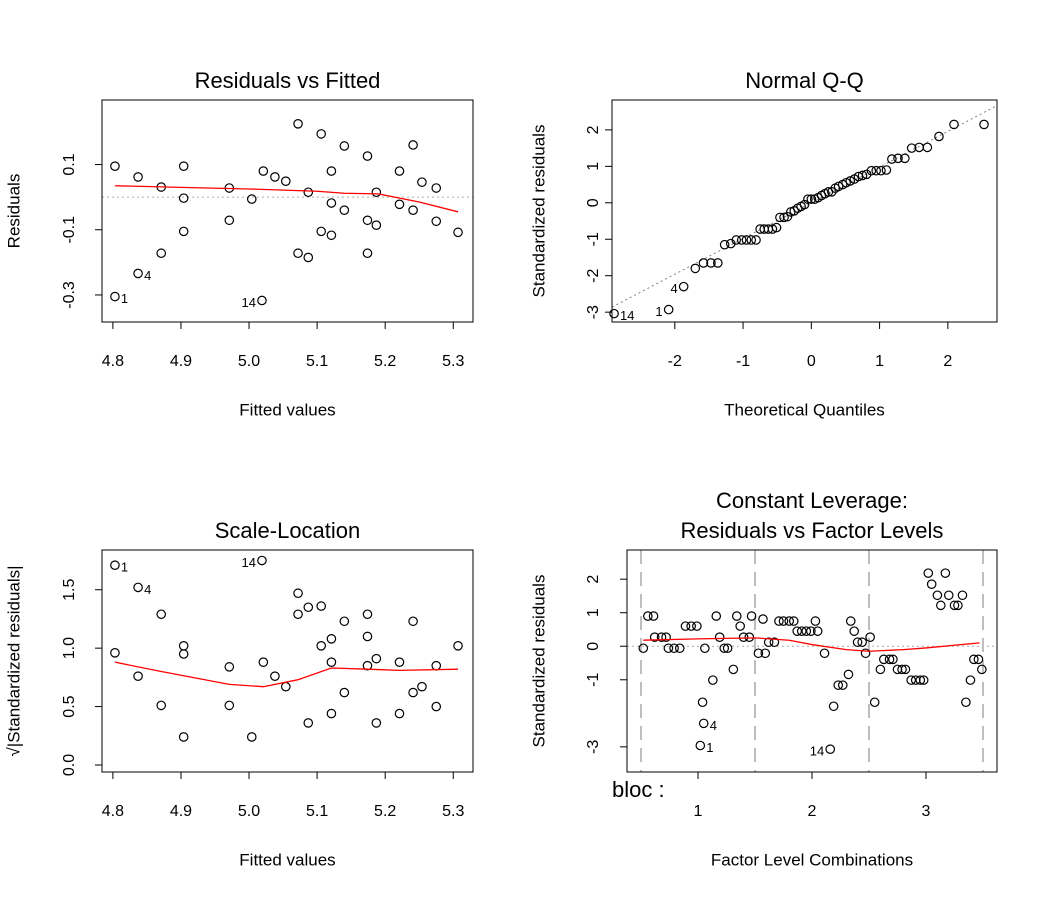 The width and height of the screenshot is (1050, 900). Describe the element at coordinates (317, 361) in the screenshot. I see `x-tick-label: 5.1` at that location.